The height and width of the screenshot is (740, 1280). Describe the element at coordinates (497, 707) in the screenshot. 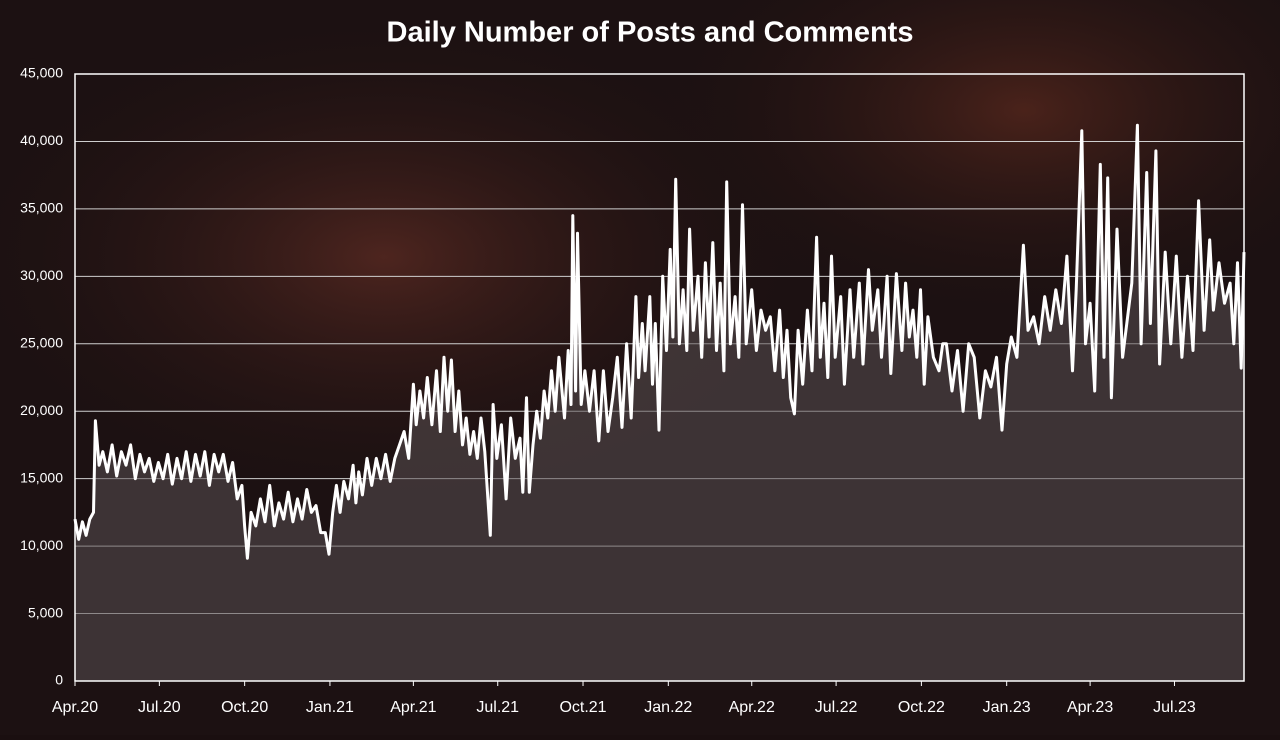

I see `x-tick-label: Jul.21` at that location.